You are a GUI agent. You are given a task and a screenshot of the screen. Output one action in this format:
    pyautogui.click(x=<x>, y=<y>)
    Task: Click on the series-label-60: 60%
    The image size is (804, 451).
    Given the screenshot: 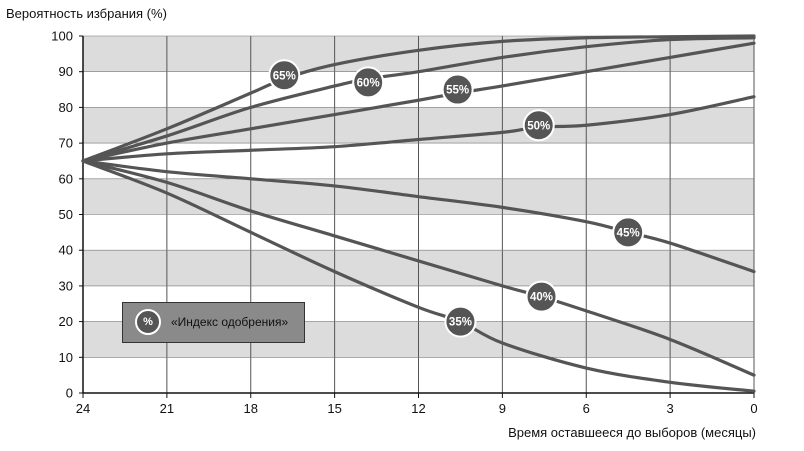 What is the action you would take?
    pyautogui.click(x=368, y=83)
    